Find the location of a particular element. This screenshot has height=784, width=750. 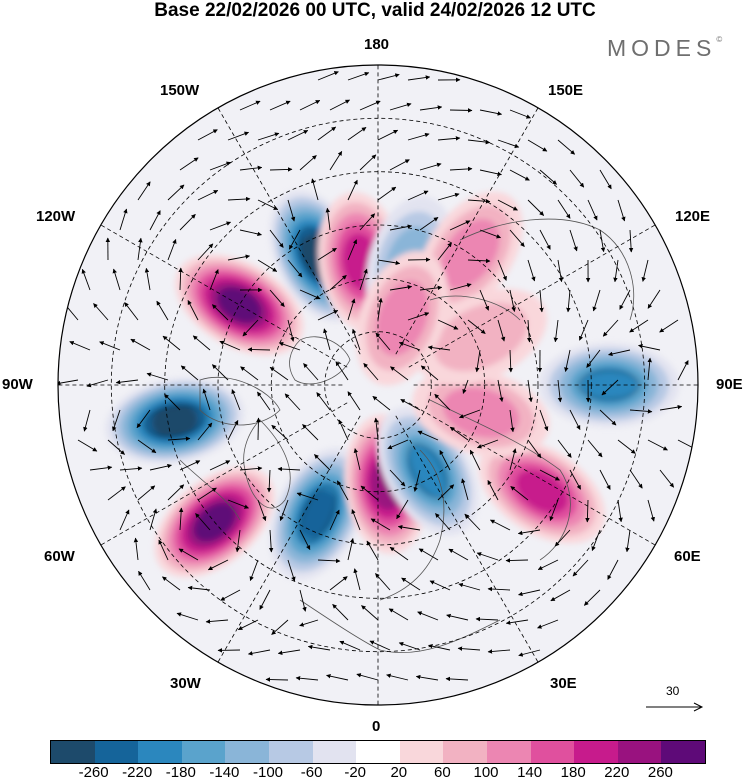

reference-vector-arrow is located at coordinates (675, 707).